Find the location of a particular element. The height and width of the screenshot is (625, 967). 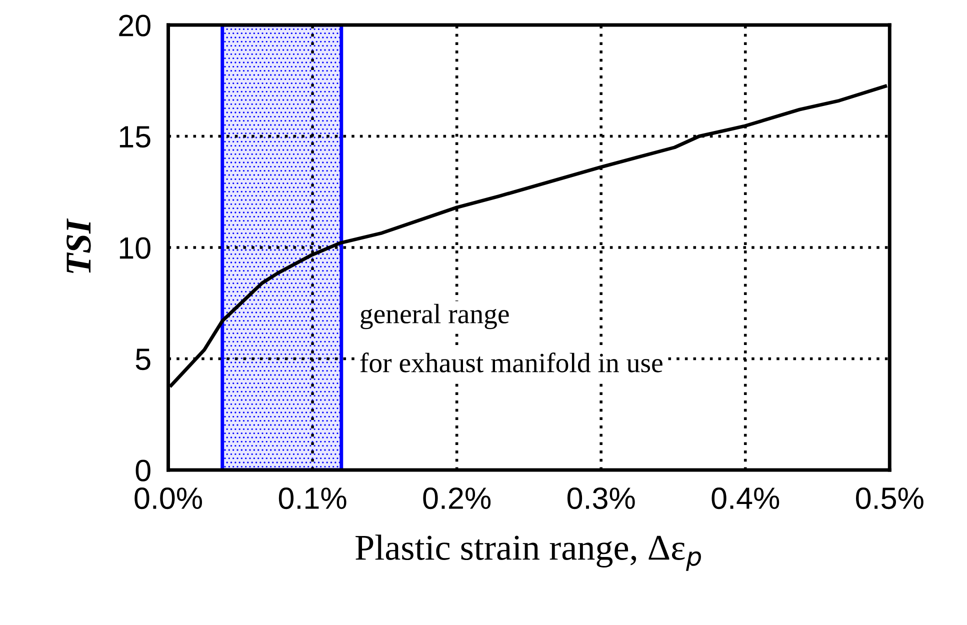

x-tick-label: 0.5% is located at coordinates (890, 498).